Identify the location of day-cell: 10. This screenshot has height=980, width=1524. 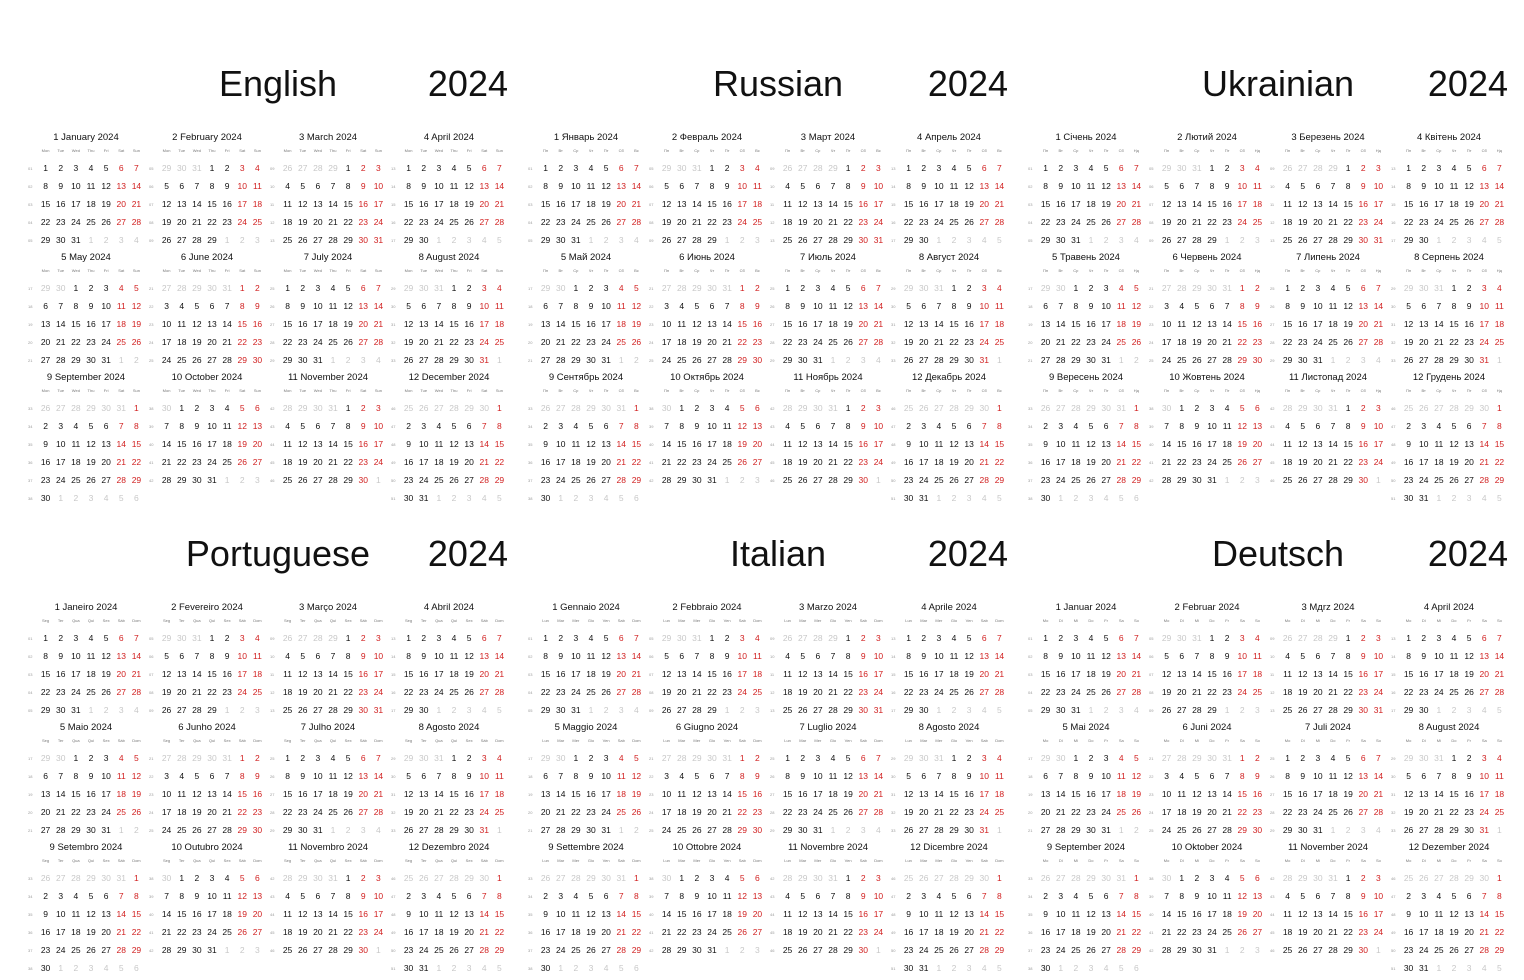
(923, 444).